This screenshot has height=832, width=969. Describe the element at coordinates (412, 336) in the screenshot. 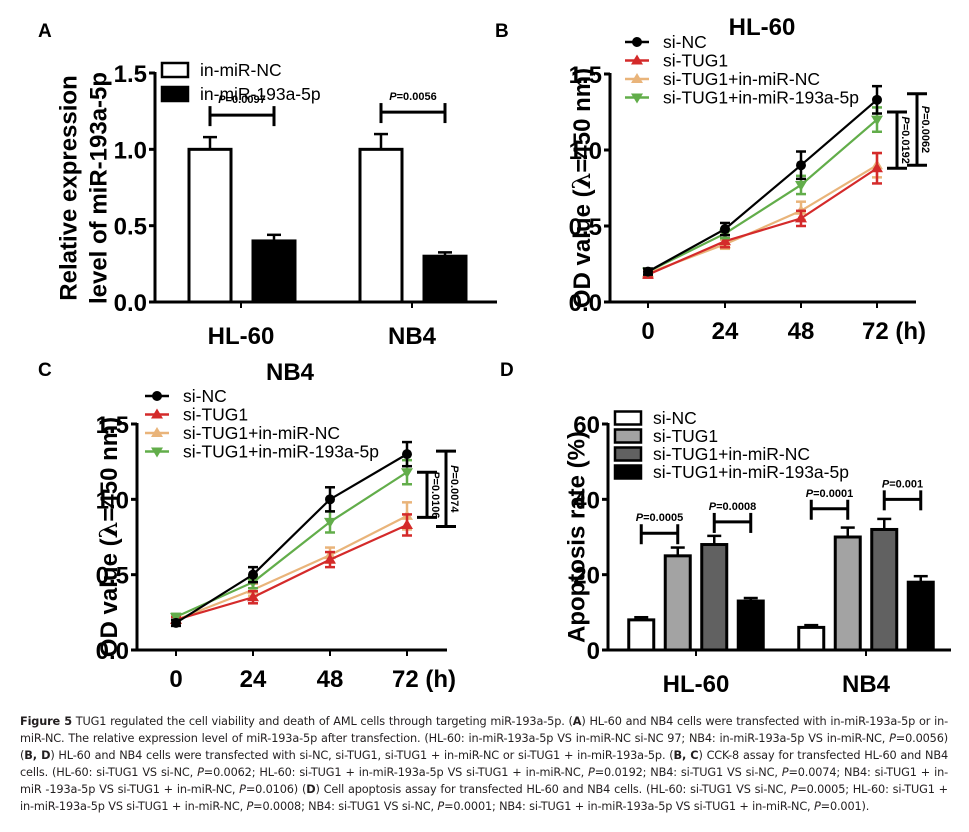

I see `x-category-label: NB4` at that location.